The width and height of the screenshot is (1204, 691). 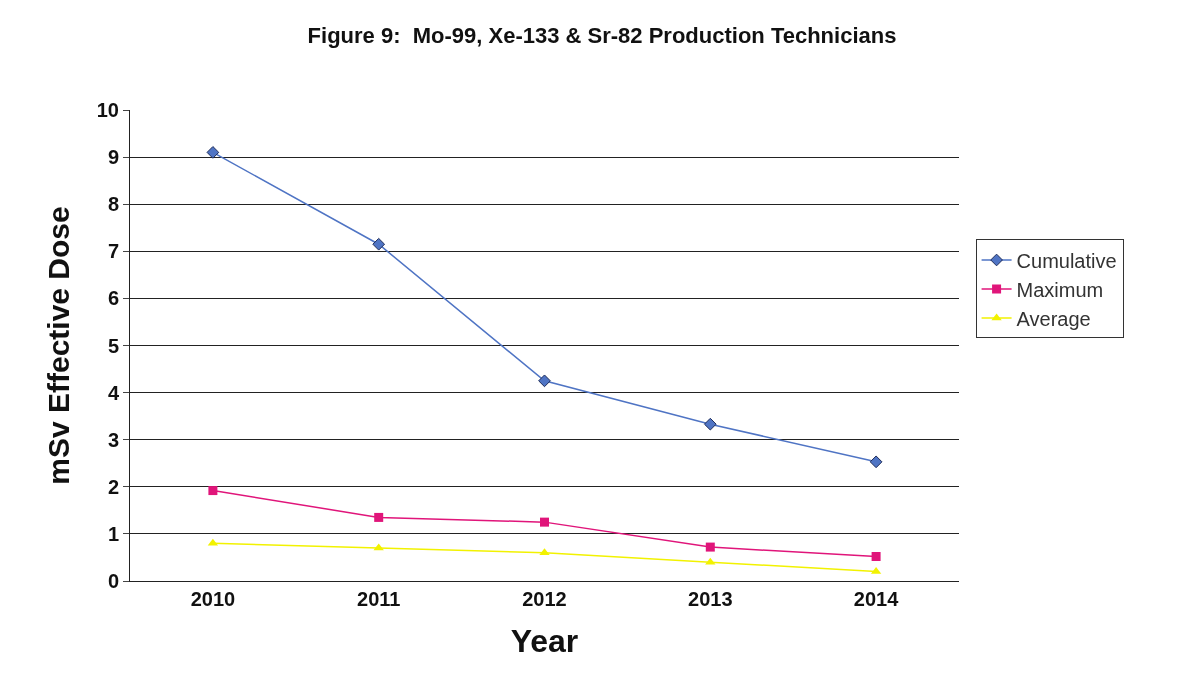 What do you see at coordinates (1066, 260) in the screenshot?
I see `legend-label: Cumulative` at bounding box center [1066, 260].